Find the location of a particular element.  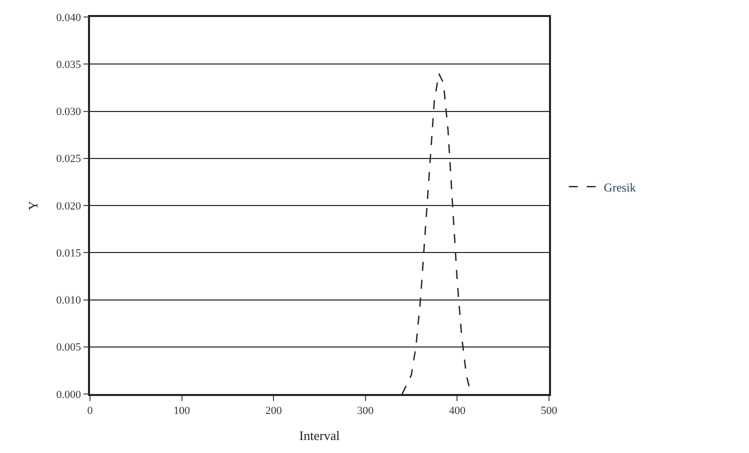

y-tick-label: 0.015 is located at coordinates (69, 253).